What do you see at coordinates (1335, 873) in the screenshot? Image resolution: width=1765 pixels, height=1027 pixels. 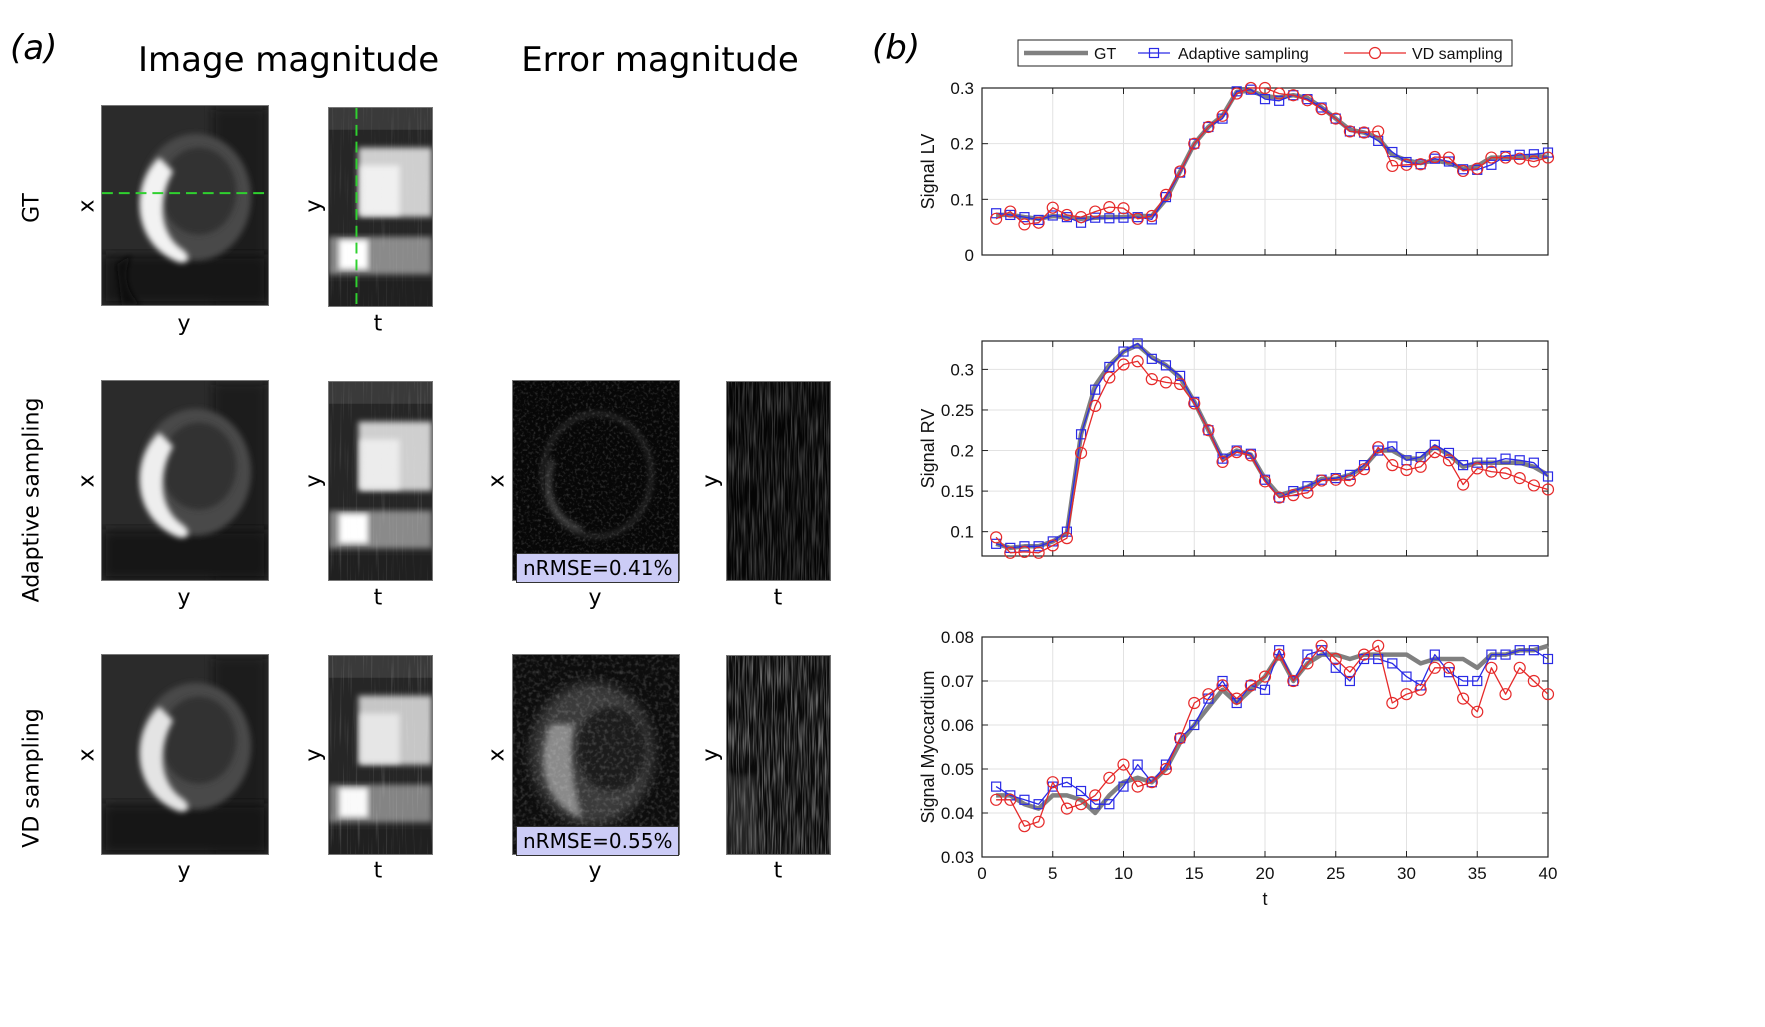 I see `x-tick-label: 25` at bounding box center [1335, 873].